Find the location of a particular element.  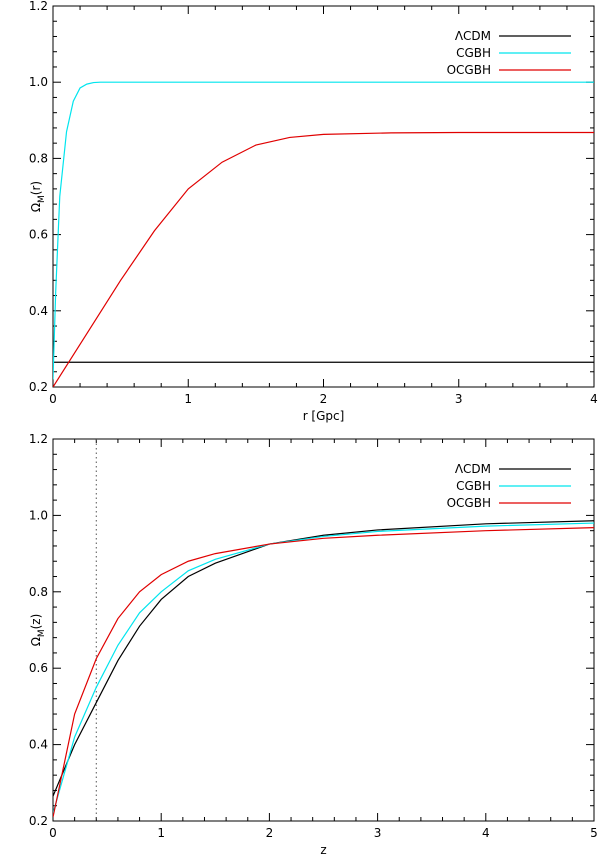

y-axis-title: ΩM(z) is located at coordinates (38, 630).